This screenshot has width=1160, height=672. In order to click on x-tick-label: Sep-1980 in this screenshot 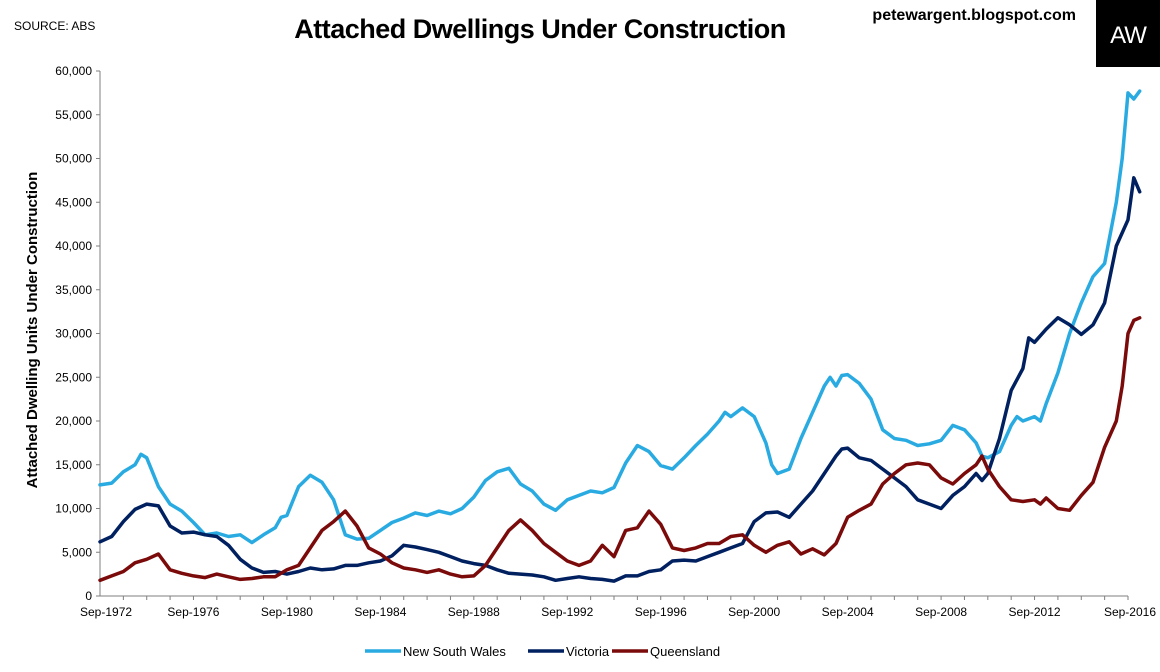, I will do `click(287, 612)`.